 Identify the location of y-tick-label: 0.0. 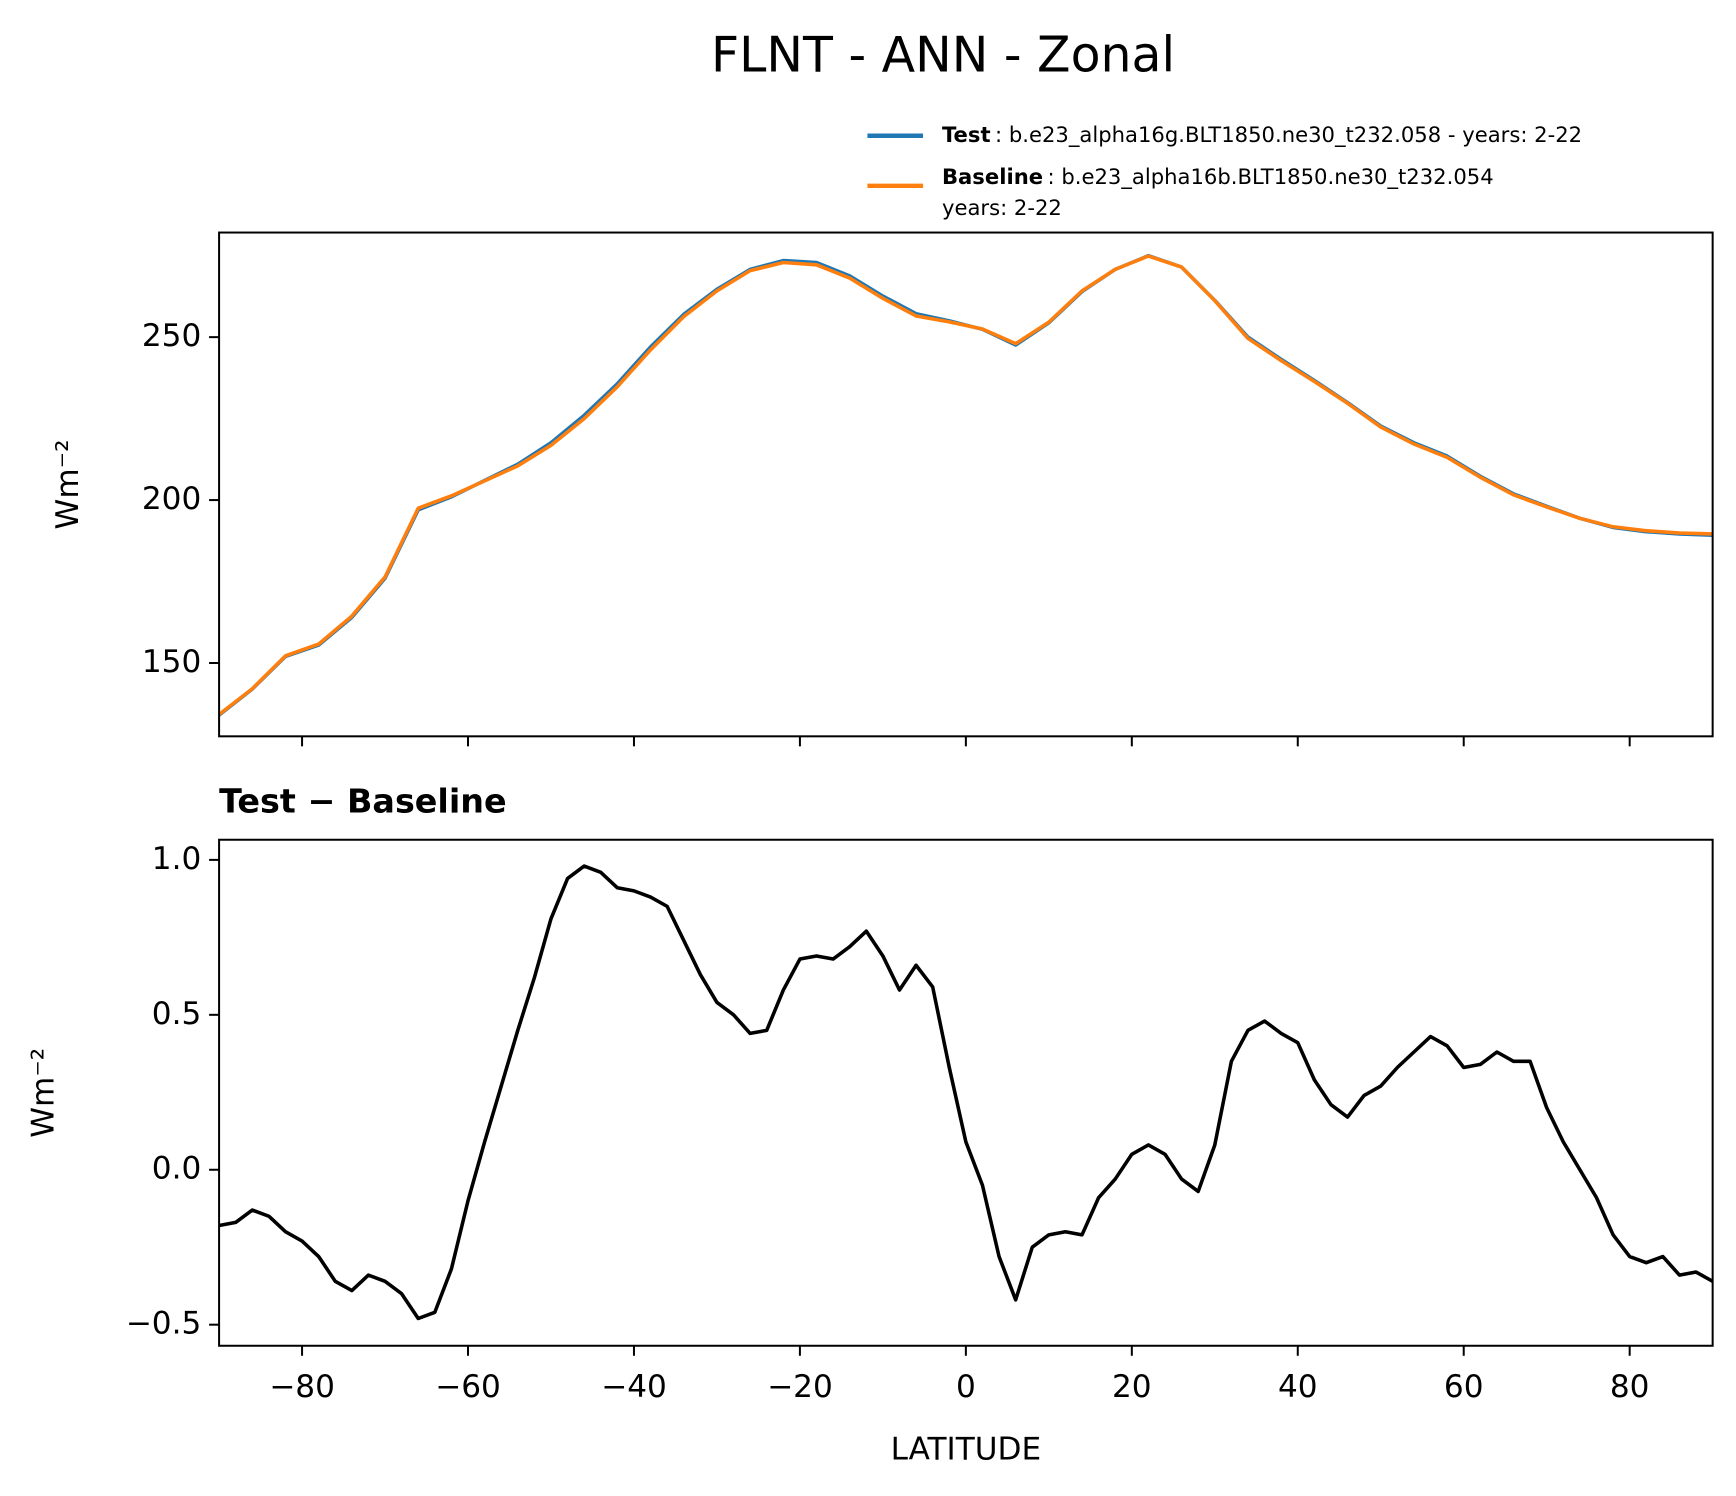
(176, 1169).